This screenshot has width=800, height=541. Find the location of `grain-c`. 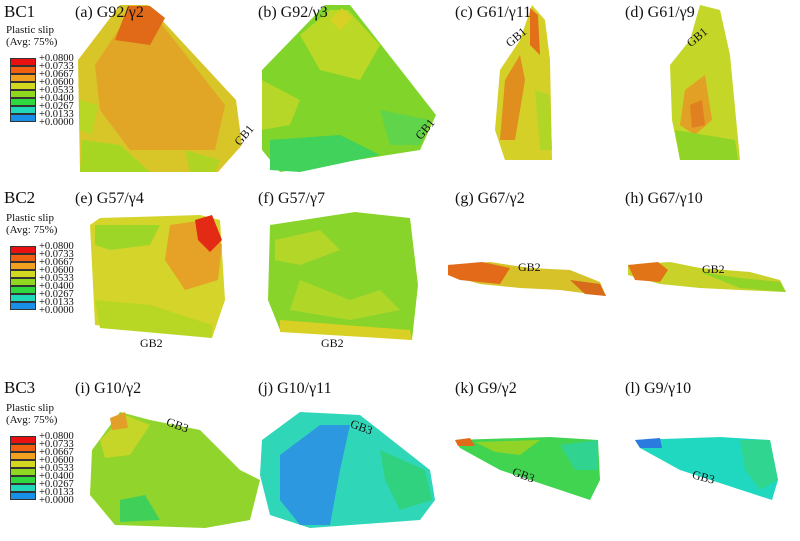

grain-c is located at coordinates (523, 82).